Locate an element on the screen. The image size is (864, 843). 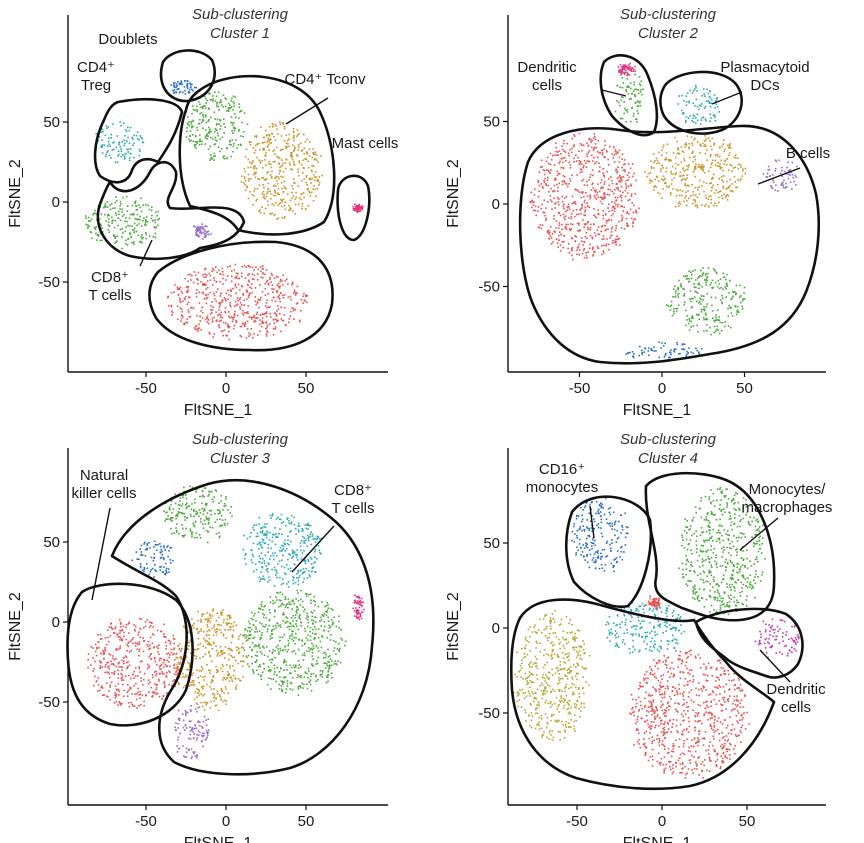
annotation-leader is located at coordinates (307, 111).